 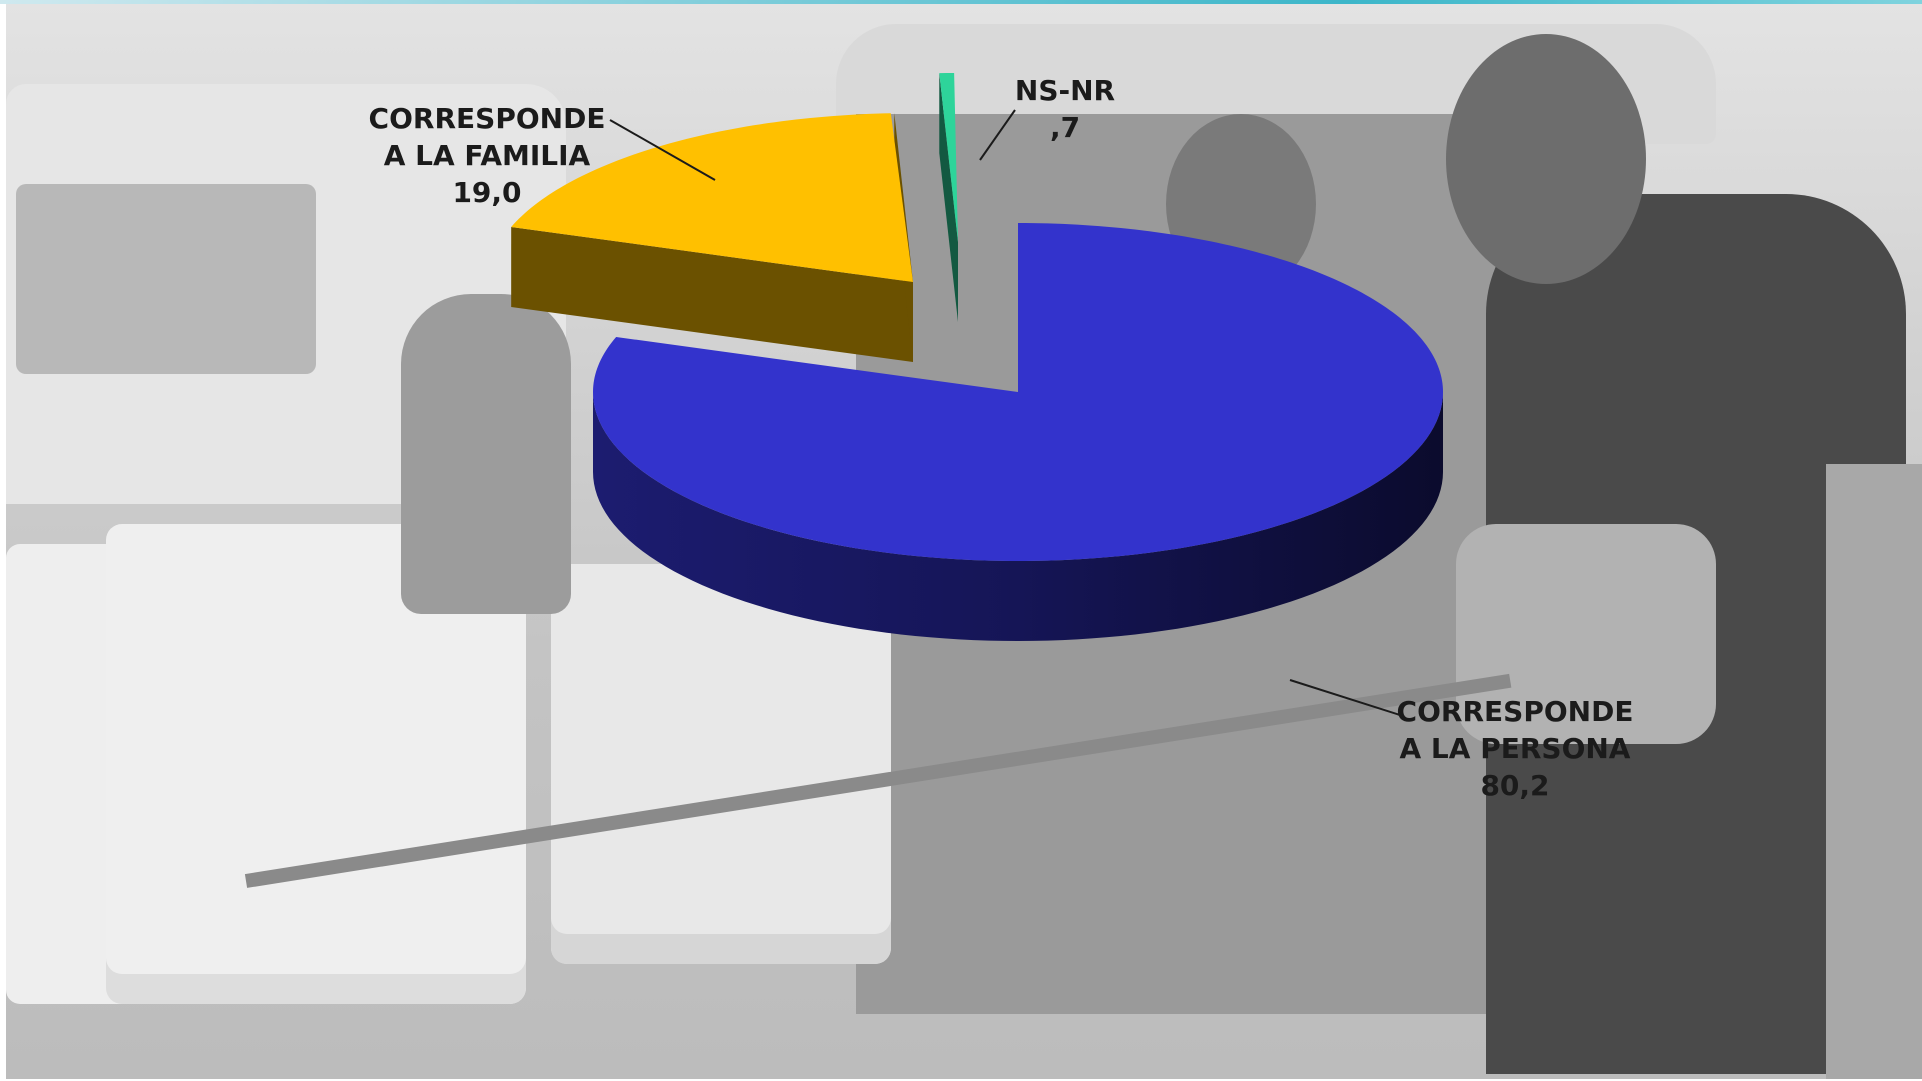 What do you see at coordinates (487, 192) in the screenshot?
I see `slice-label-value-text-1: 19,0` at bounding box center [487, 192].